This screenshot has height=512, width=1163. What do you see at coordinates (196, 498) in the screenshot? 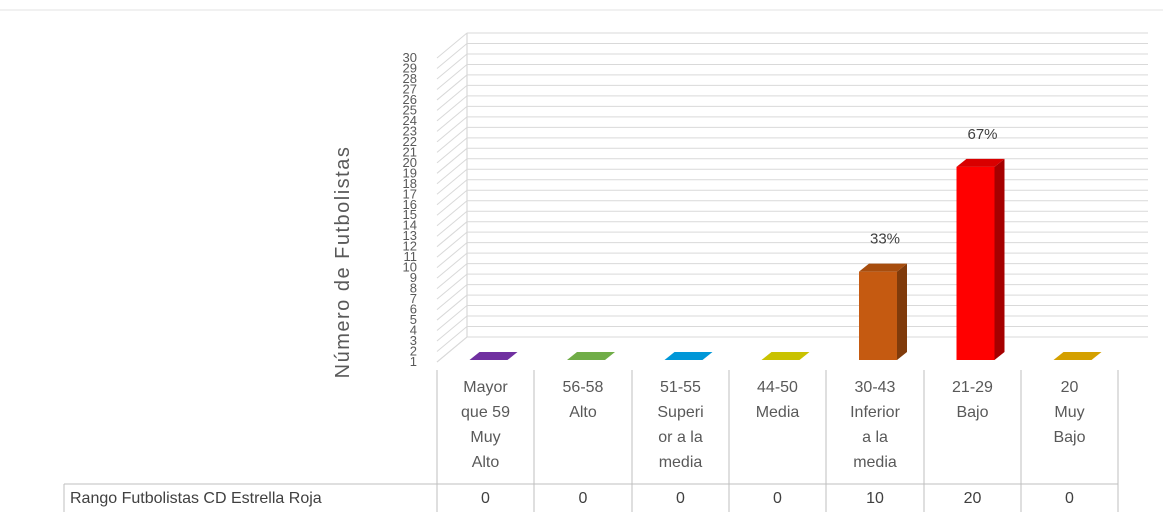
I see `series-name: Rango Futbolistas CD Estrella Roja` at bounding box center [196, 498].